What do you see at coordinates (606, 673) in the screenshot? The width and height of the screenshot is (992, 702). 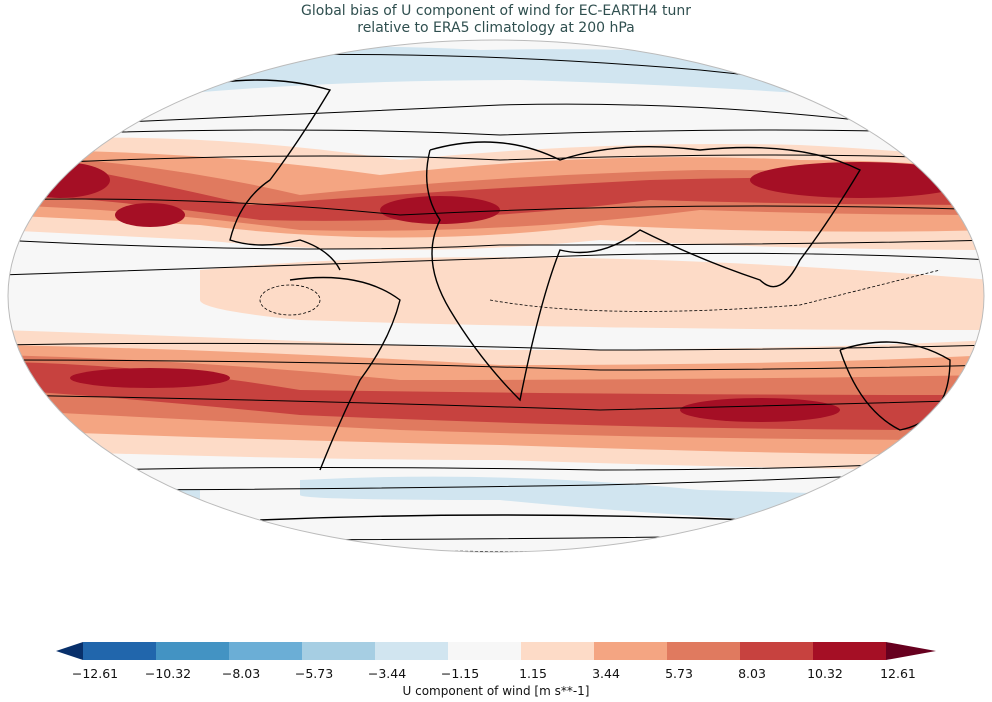 I see `colorbar-tick: 3.44` at bounding box center [606, 673].